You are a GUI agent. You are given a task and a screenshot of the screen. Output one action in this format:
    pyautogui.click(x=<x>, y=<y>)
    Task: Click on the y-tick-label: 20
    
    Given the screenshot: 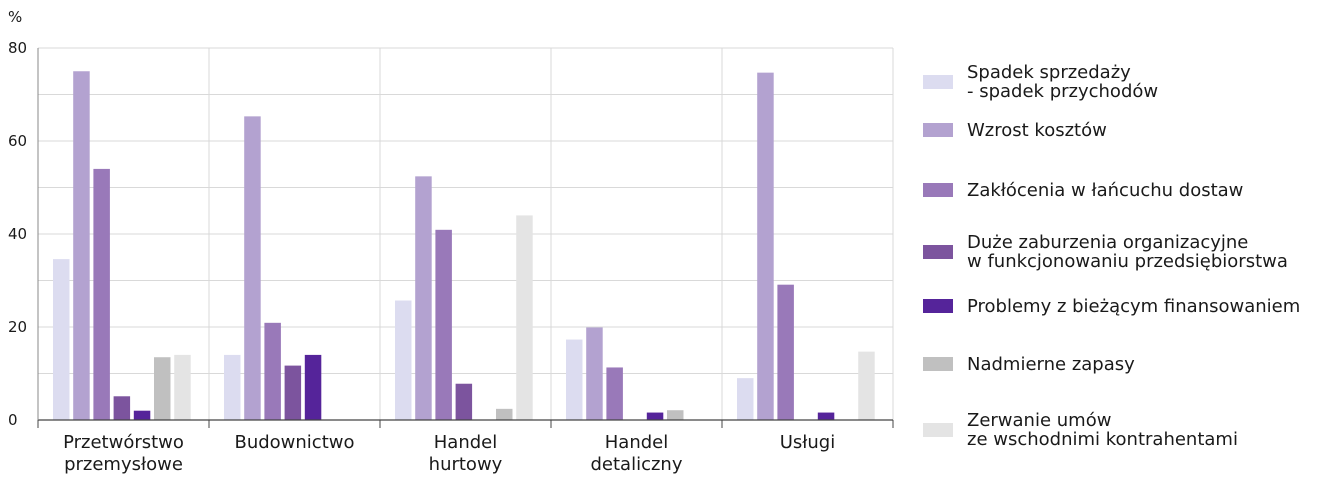 What is the action you would take?
    pyautogui.click(x=17, y=327)
    